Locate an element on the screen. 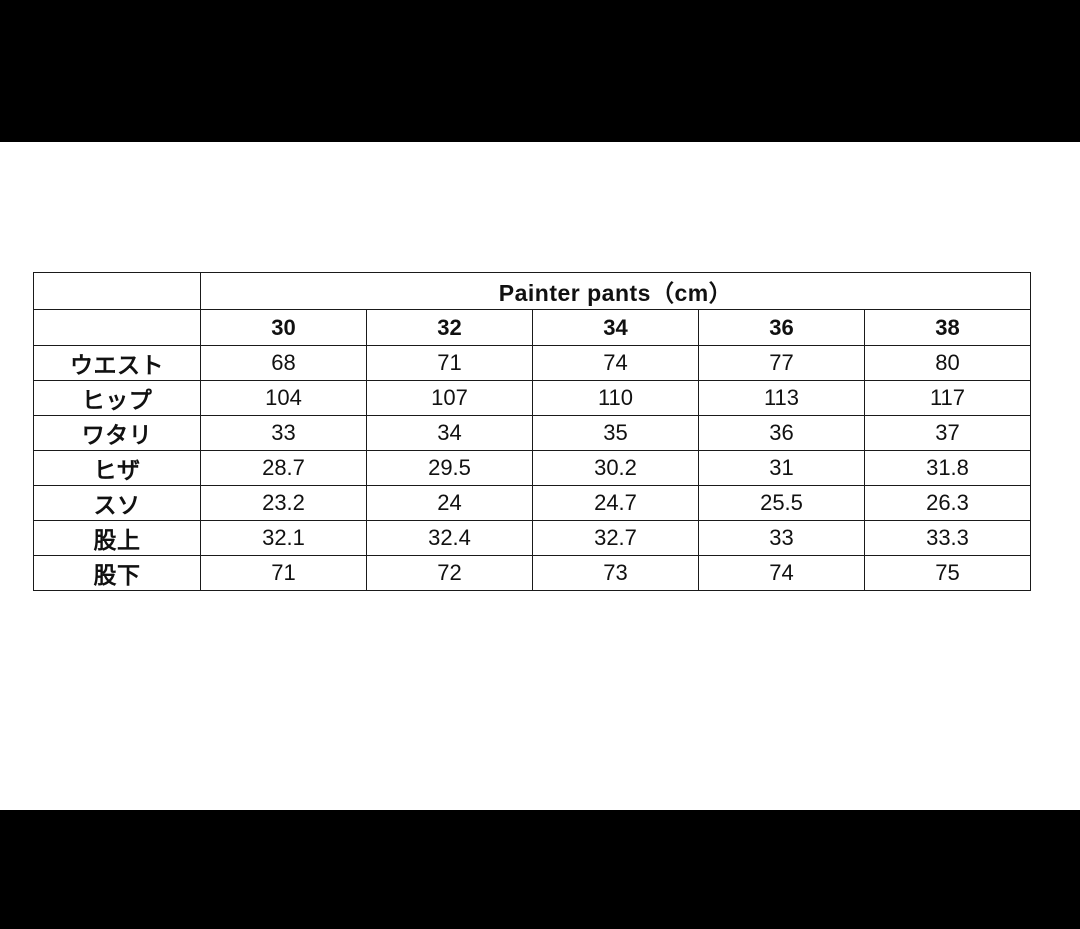 The height and width of the screenshot is (929, 1080). cell-hem-38: 26.3 is located at coordinates (947, 503).